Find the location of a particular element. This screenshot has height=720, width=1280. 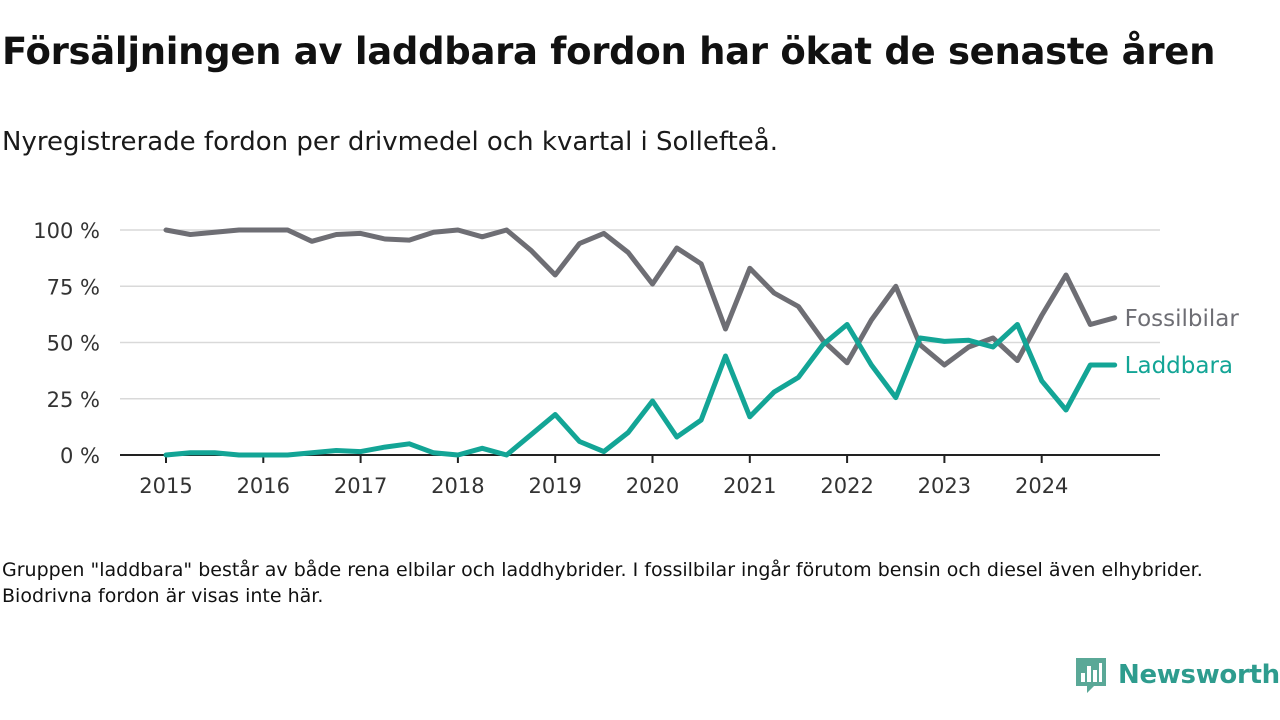

x-tick-label: 2018 is located at coordinates (457, 486).